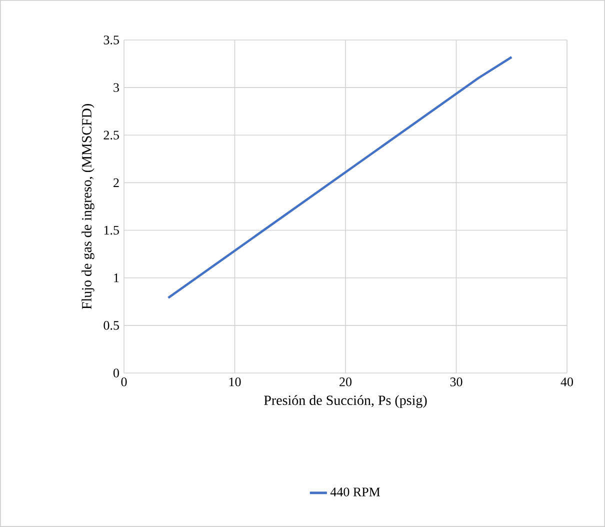 Image resolution: width=605 pixels, height=527 pixels. What do you see at coordinates (567, 382) in the screenshot?
I see `x-tick-label: 40` at bounding box center [567, 382].